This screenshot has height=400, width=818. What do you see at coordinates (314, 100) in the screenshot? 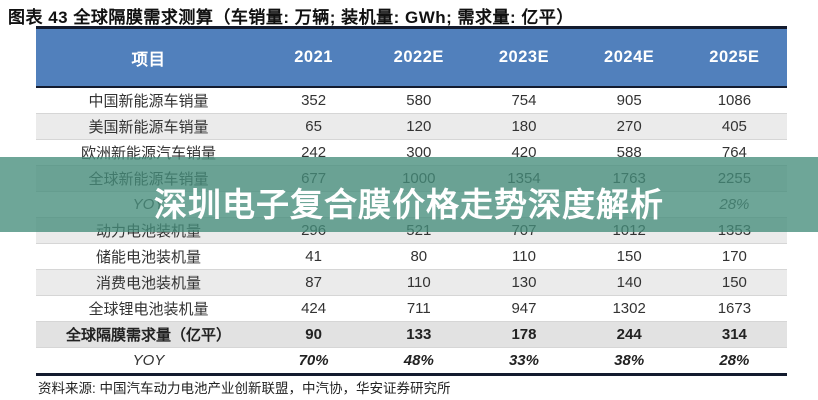
I see `cell-value: 352` at bounding box center [314, 100].